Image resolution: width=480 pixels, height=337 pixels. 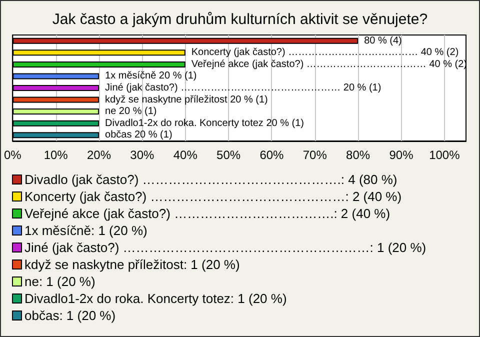 What do you see at coordinates (86, 230) in the screenshot?
I see `legend-label: 1x měsíčně: 1 (20 %)` at bounding box center [86, 230].